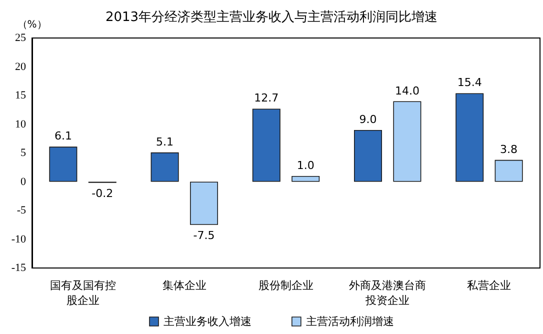 The image size is (543, 334). Describe the element at coordinates (305, 165) in the screenshot. I see `data-label: 1.0` at that location.